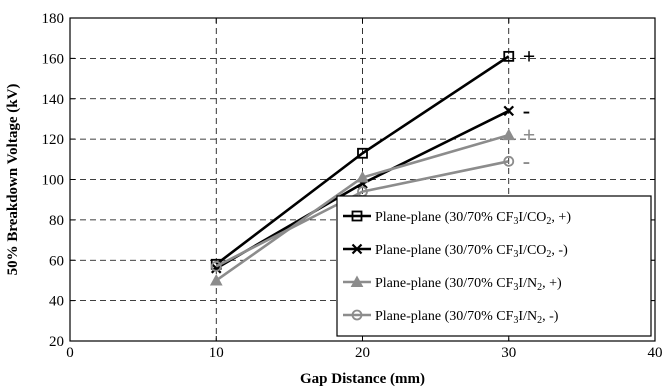 The image size is (665, 388). Describe the element at coordinates (53, 140) in the screenshot. I see `y-tick-label: 120` at that location.